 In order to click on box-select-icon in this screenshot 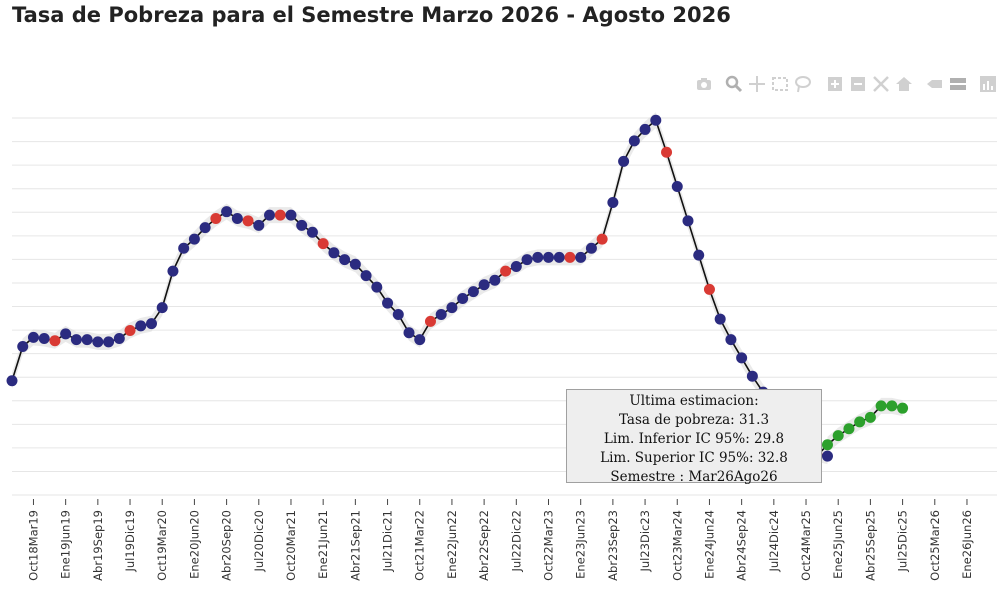, I will do `click(780, 84)`.